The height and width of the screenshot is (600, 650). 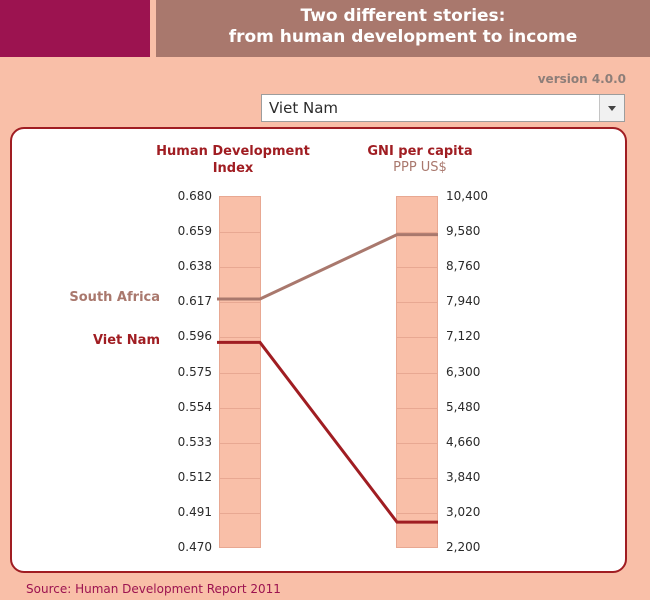 I want to click on gni-tick-label: 7,940, so click(x=463, y=301).